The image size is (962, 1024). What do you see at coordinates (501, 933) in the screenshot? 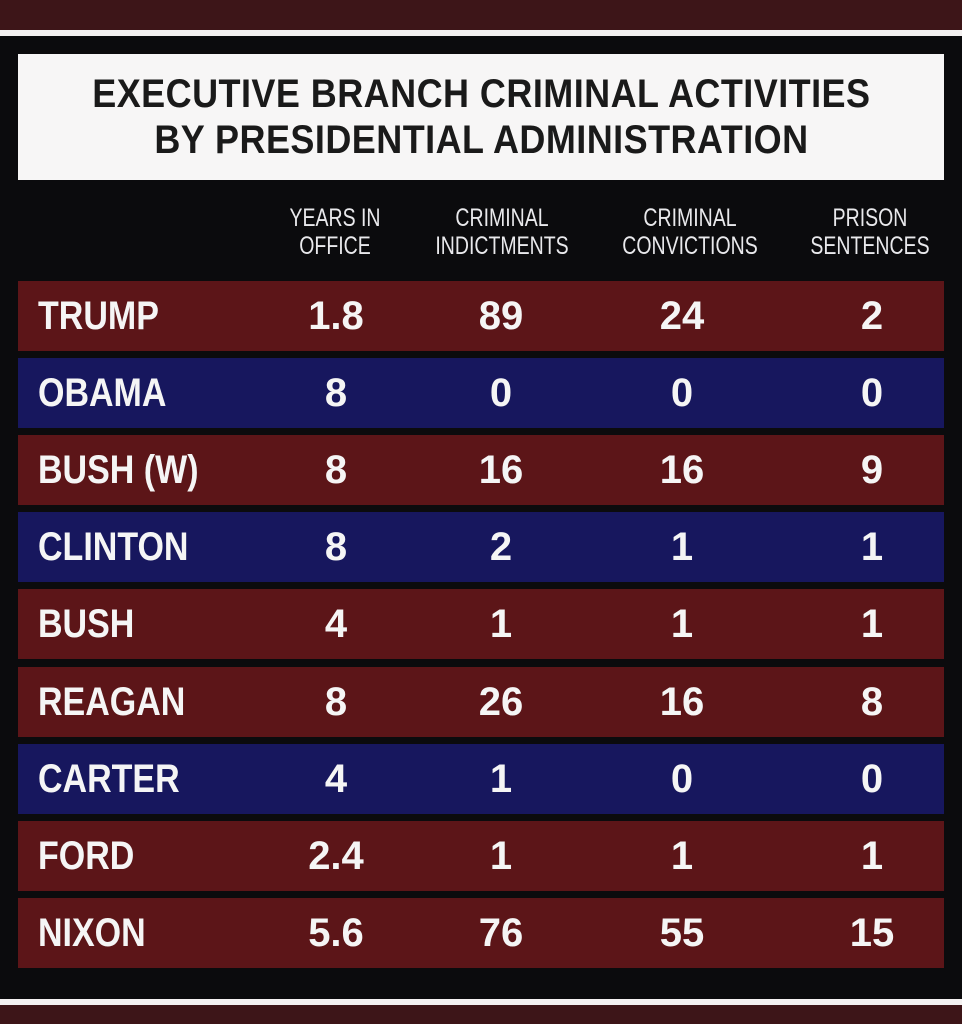
I see `cell-indictments: 76` at bounding box center [501, 933].